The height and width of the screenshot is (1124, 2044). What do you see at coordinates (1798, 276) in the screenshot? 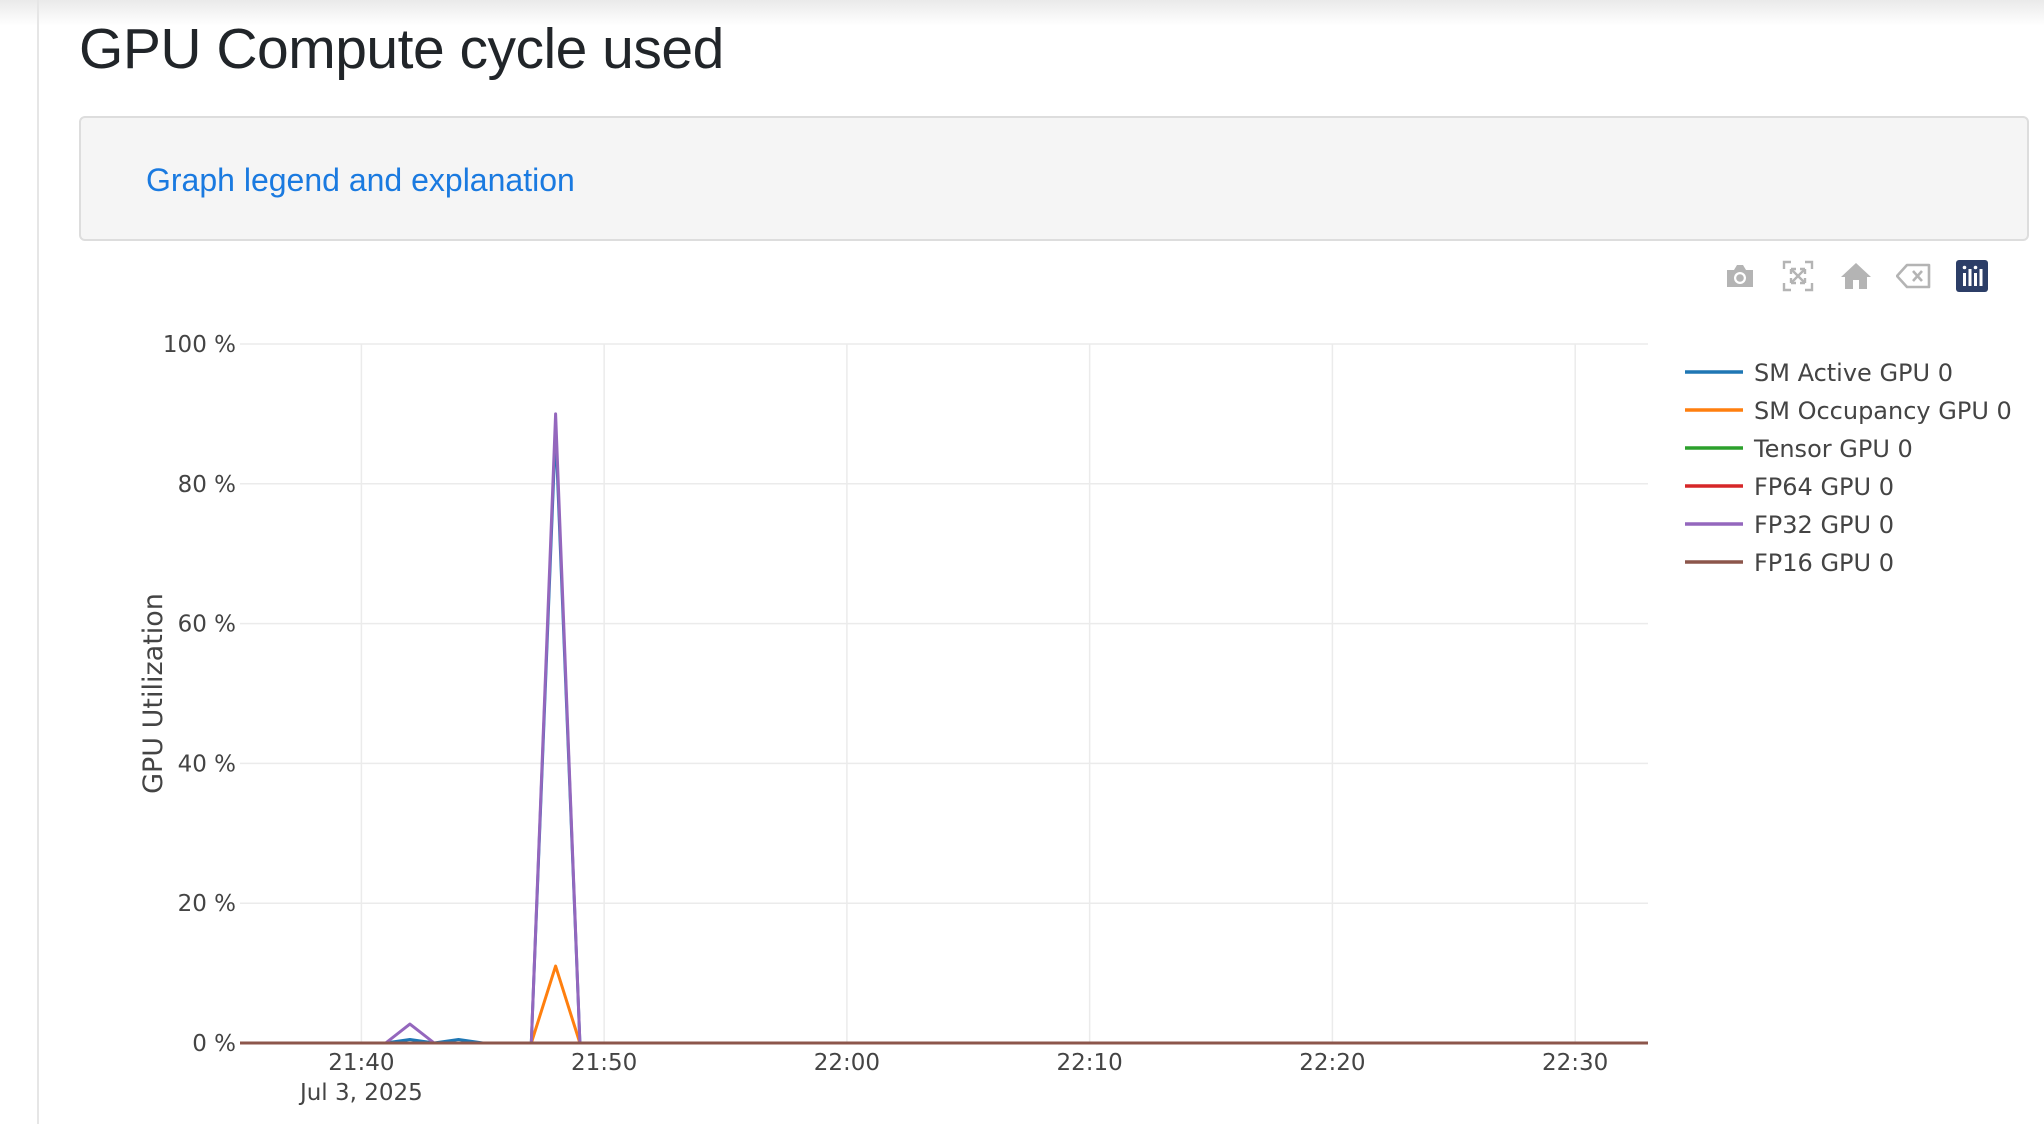
I see `autoscale-icon` at bounding box center [1798, 276].